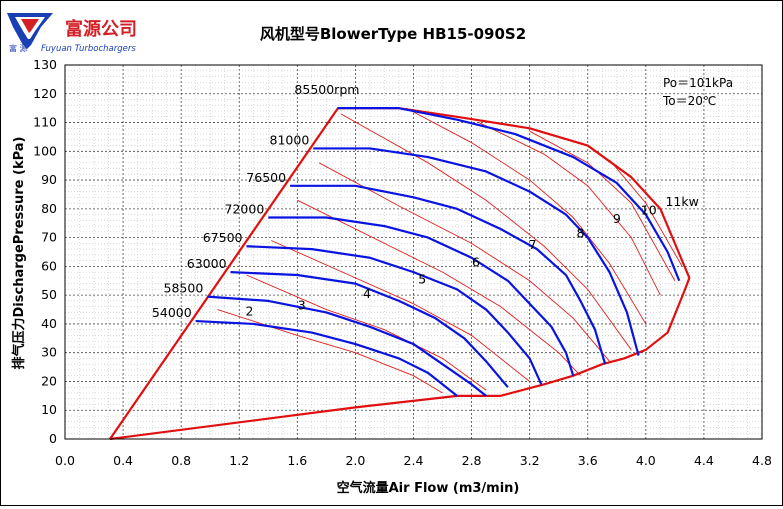  I want to click on y-axis-title: 排气压力DischargePressure (kPa), so click(19, 253).